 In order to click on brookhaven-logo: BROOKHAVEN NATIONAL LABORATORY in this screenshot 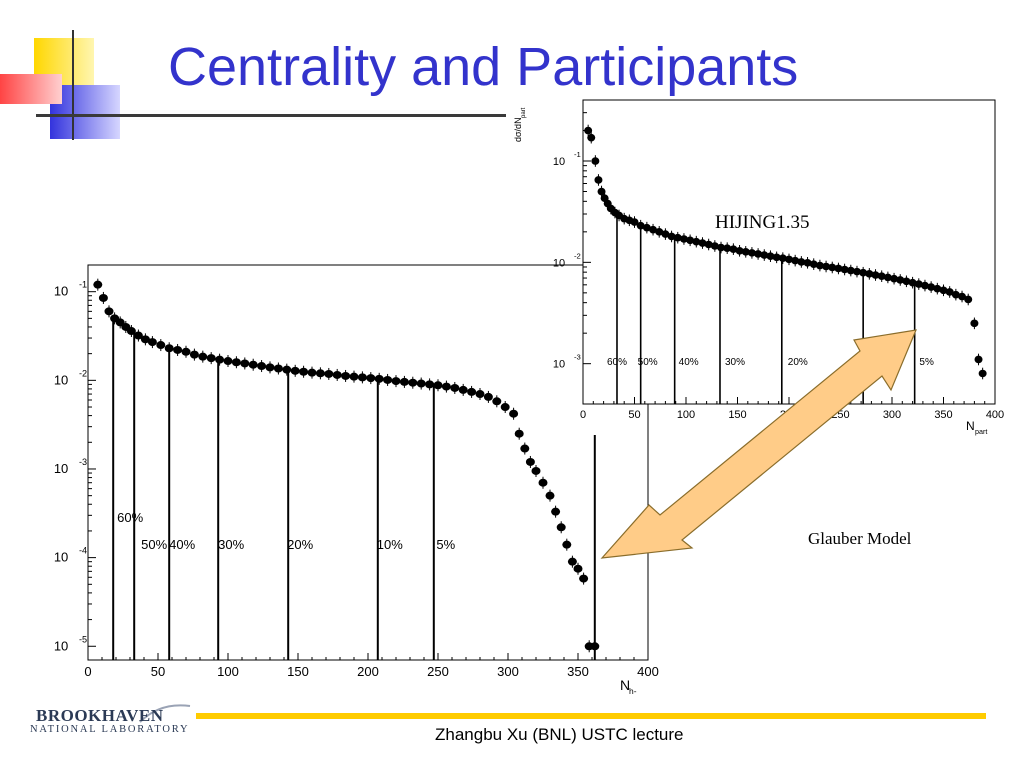, I will do `click(115, 721)`.